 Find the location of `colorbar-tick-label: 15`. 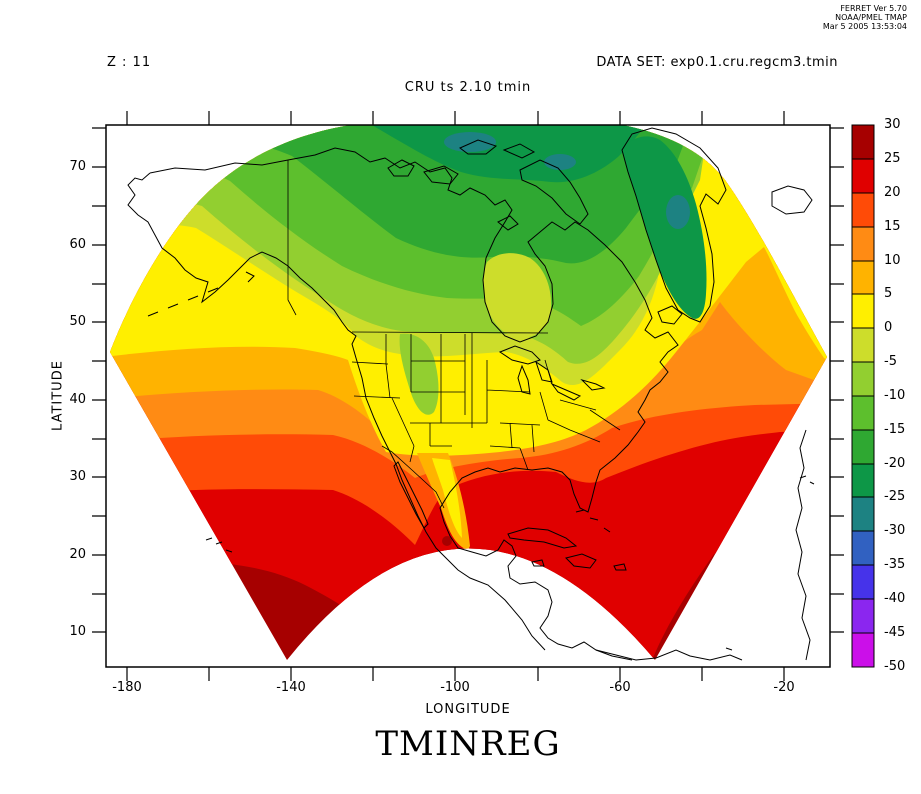

colorbar-tick-label: 15 is located at coordinates (892, 226).